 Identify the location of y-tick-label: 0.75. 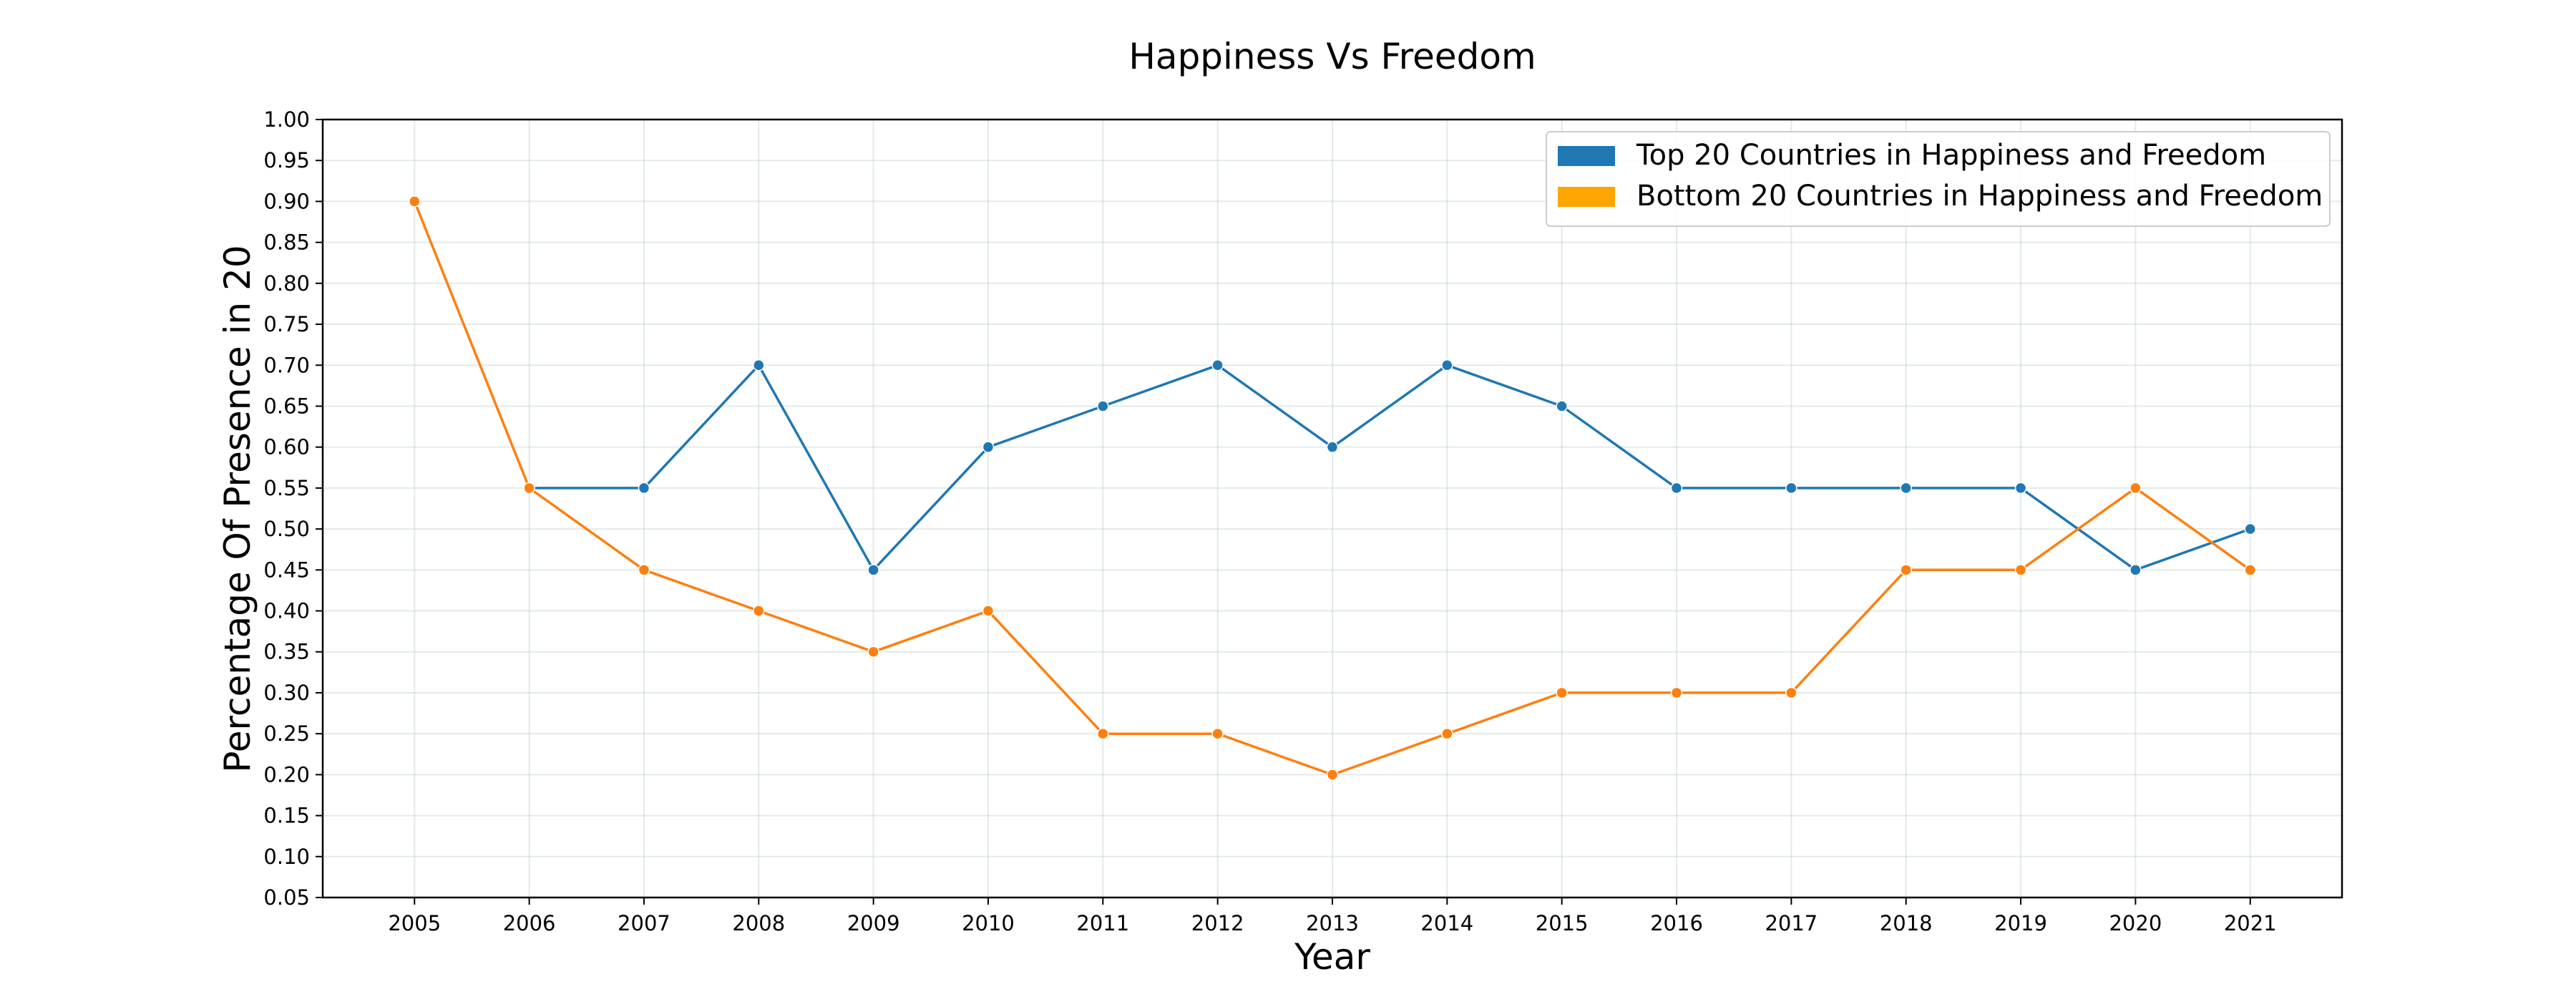
(286, 324).